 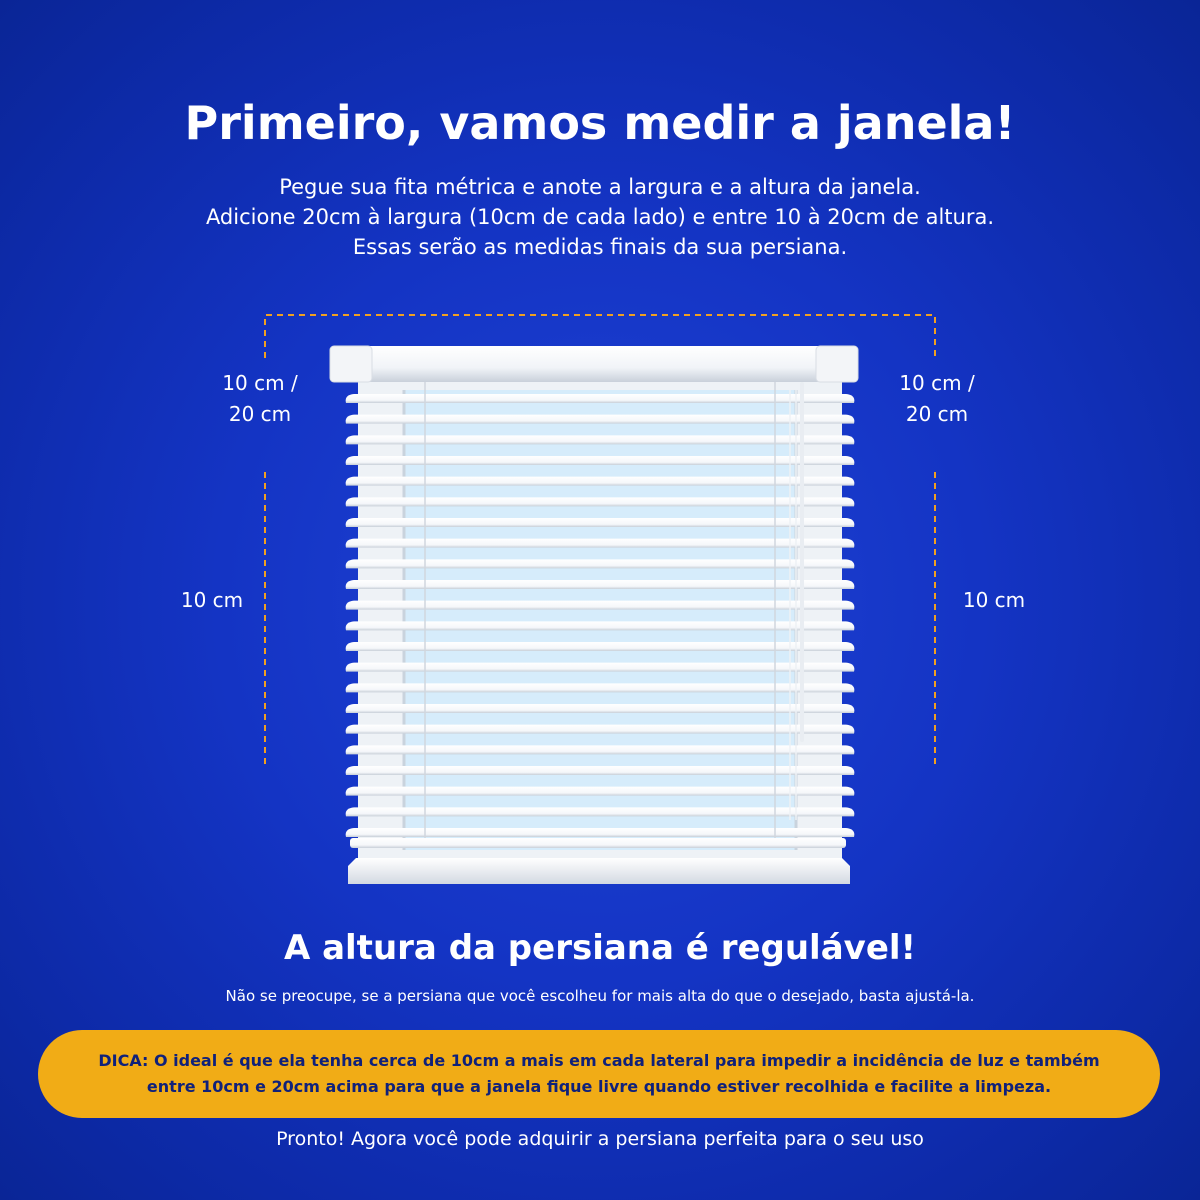 What do you see at coordinates (600, 336) in the screenshot?
I see `width-guide-line` at bounding box center [600, 336].